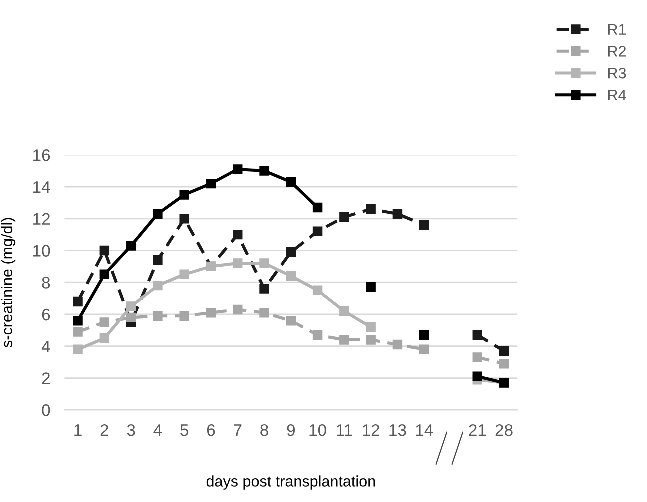 This screenshot has height=502, width=647. I want to click on x-axis-title: days post transplantation, so click(291, 483).